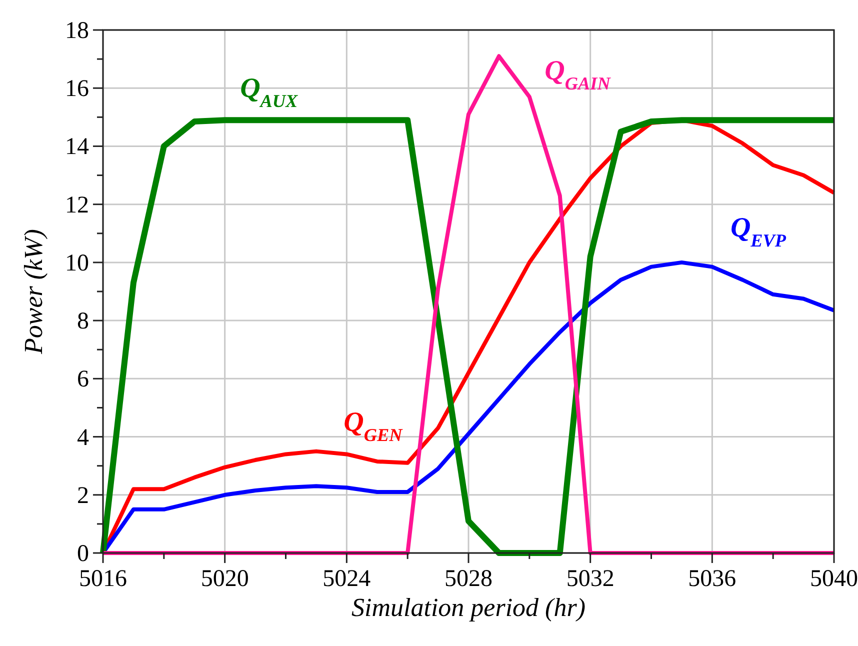 The image size is (858, 646). What do you see at coordinates (83, 379) in the screenshot?
I see `y-tick-label: 6` at bounding box center [83, 379].